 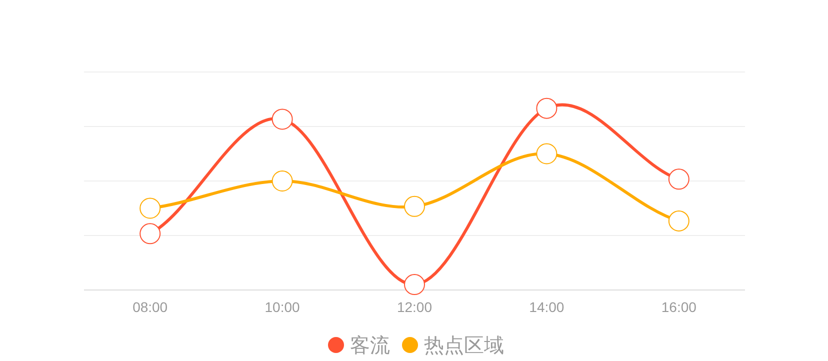 I want to click on legend-label: 客流, so click(x=370, y=346).